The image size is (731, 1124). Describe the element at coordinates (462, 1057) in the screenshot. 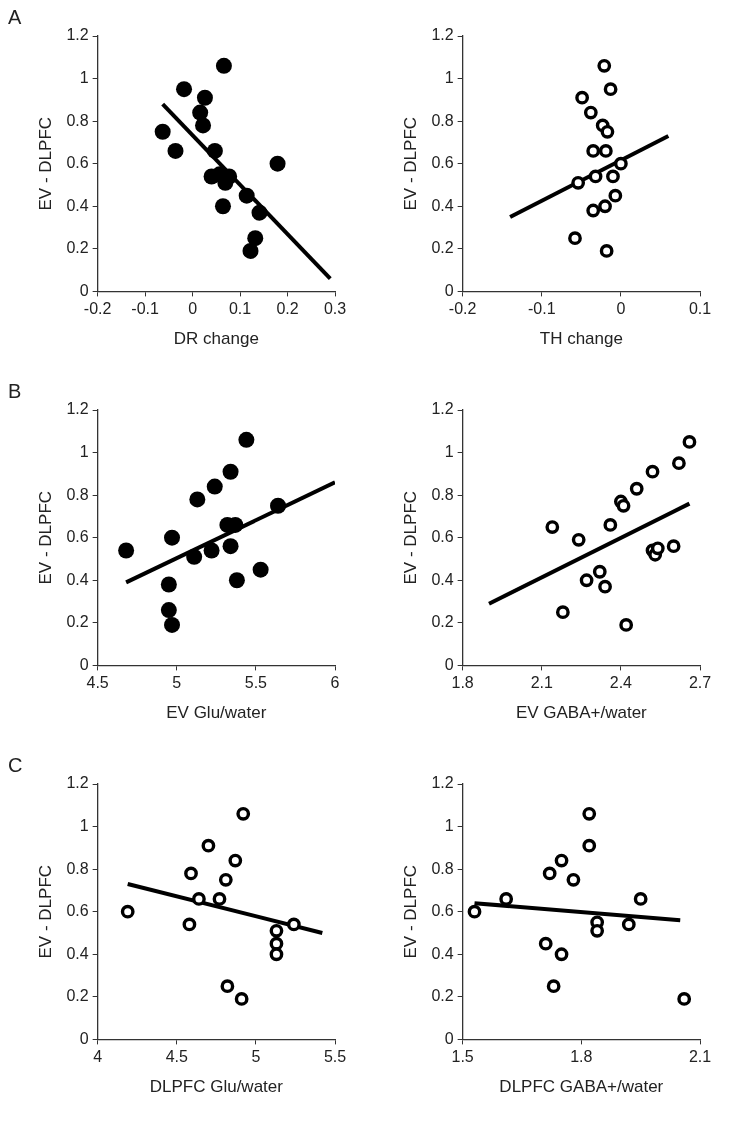

I see `x-tick-label: 1.5` at that location.